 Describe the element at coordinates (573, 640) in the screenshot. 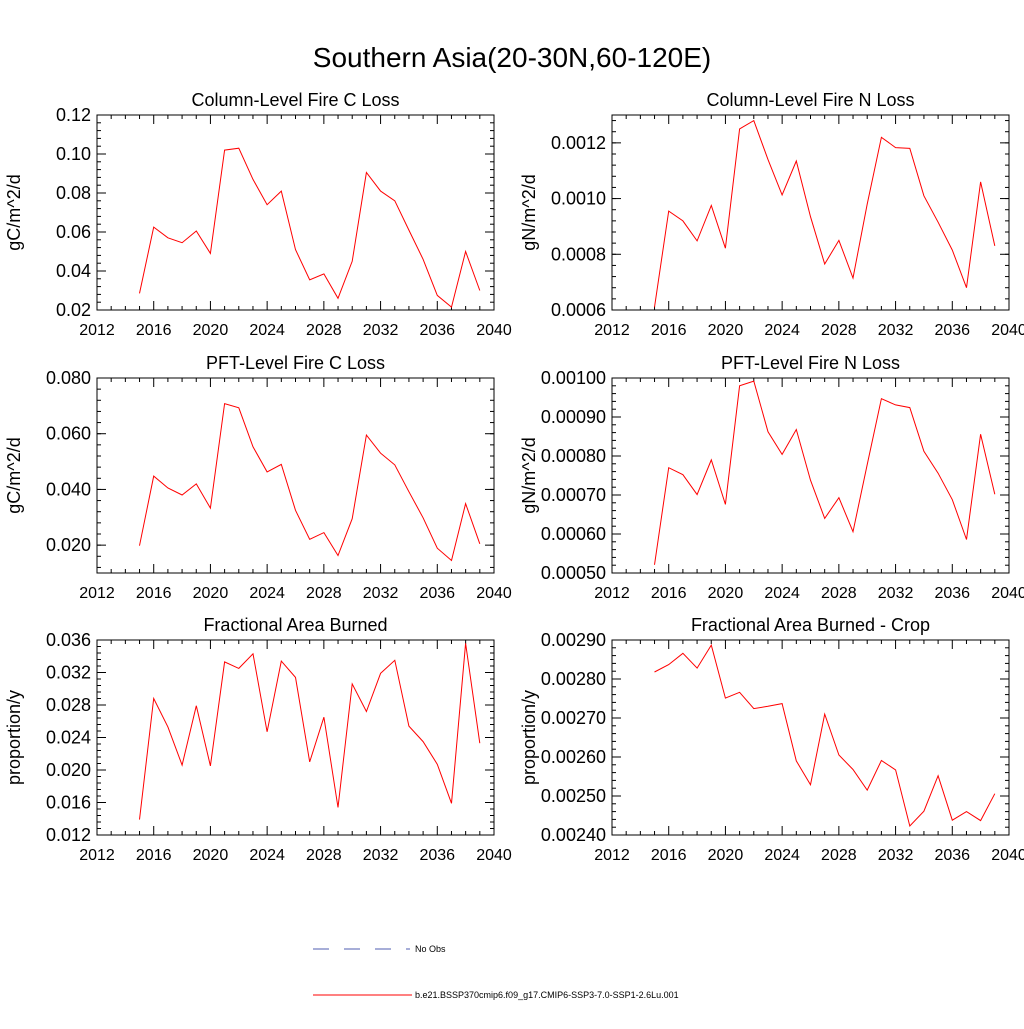

I see `y-tick-label: 0.00290` at that location.